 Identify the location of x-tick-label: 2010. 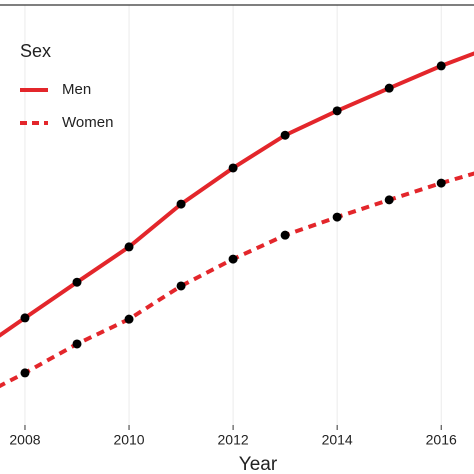
(128, 440).